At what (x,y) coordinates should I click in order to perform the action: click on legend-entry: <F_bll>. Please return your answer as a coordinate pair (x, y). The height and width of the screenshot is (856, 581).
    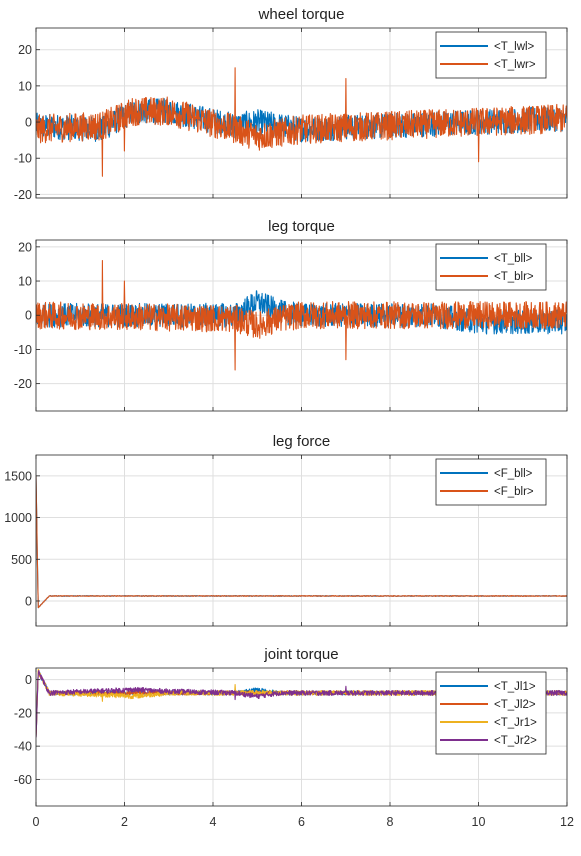
    Looking at the image, I should click on (513, 474).